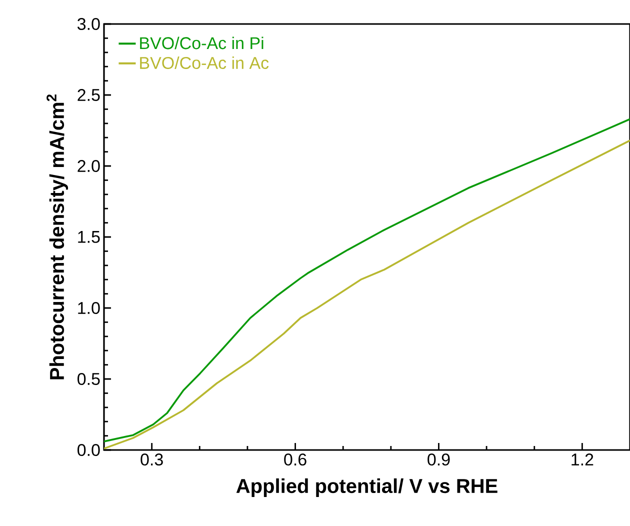 This screenshot has width=630, height=526. What do you see at coordinates (204, 62) in the screenshot?
I see `legend-label: BVO/Co-Ac in Ac` at bounding box center [204, 62].